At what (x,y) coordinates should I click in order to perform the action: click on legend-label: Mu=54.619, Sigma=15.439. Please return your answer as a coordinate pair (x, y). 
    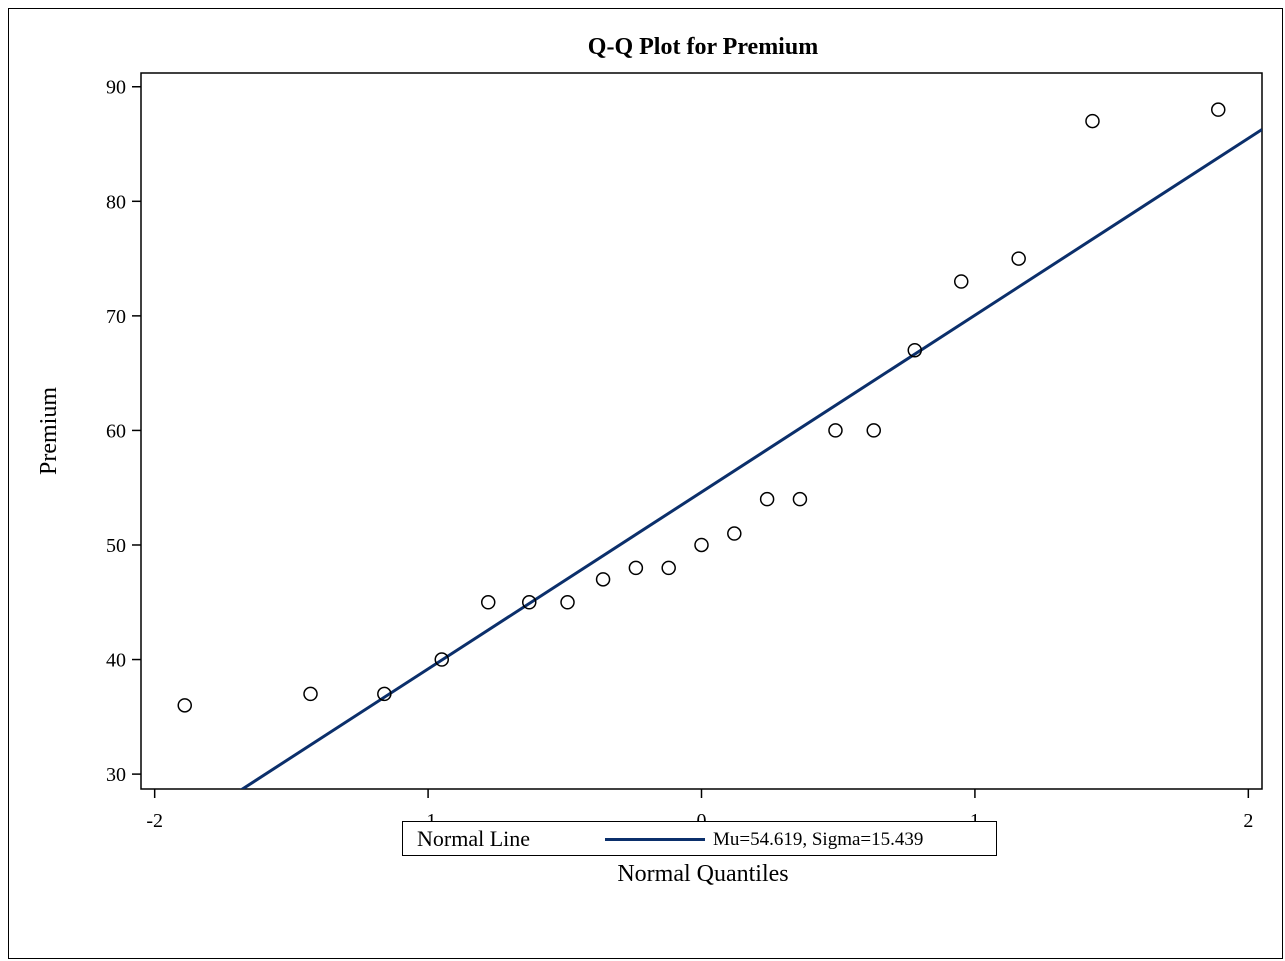
    Looking at the image, I should click on (818, 839).